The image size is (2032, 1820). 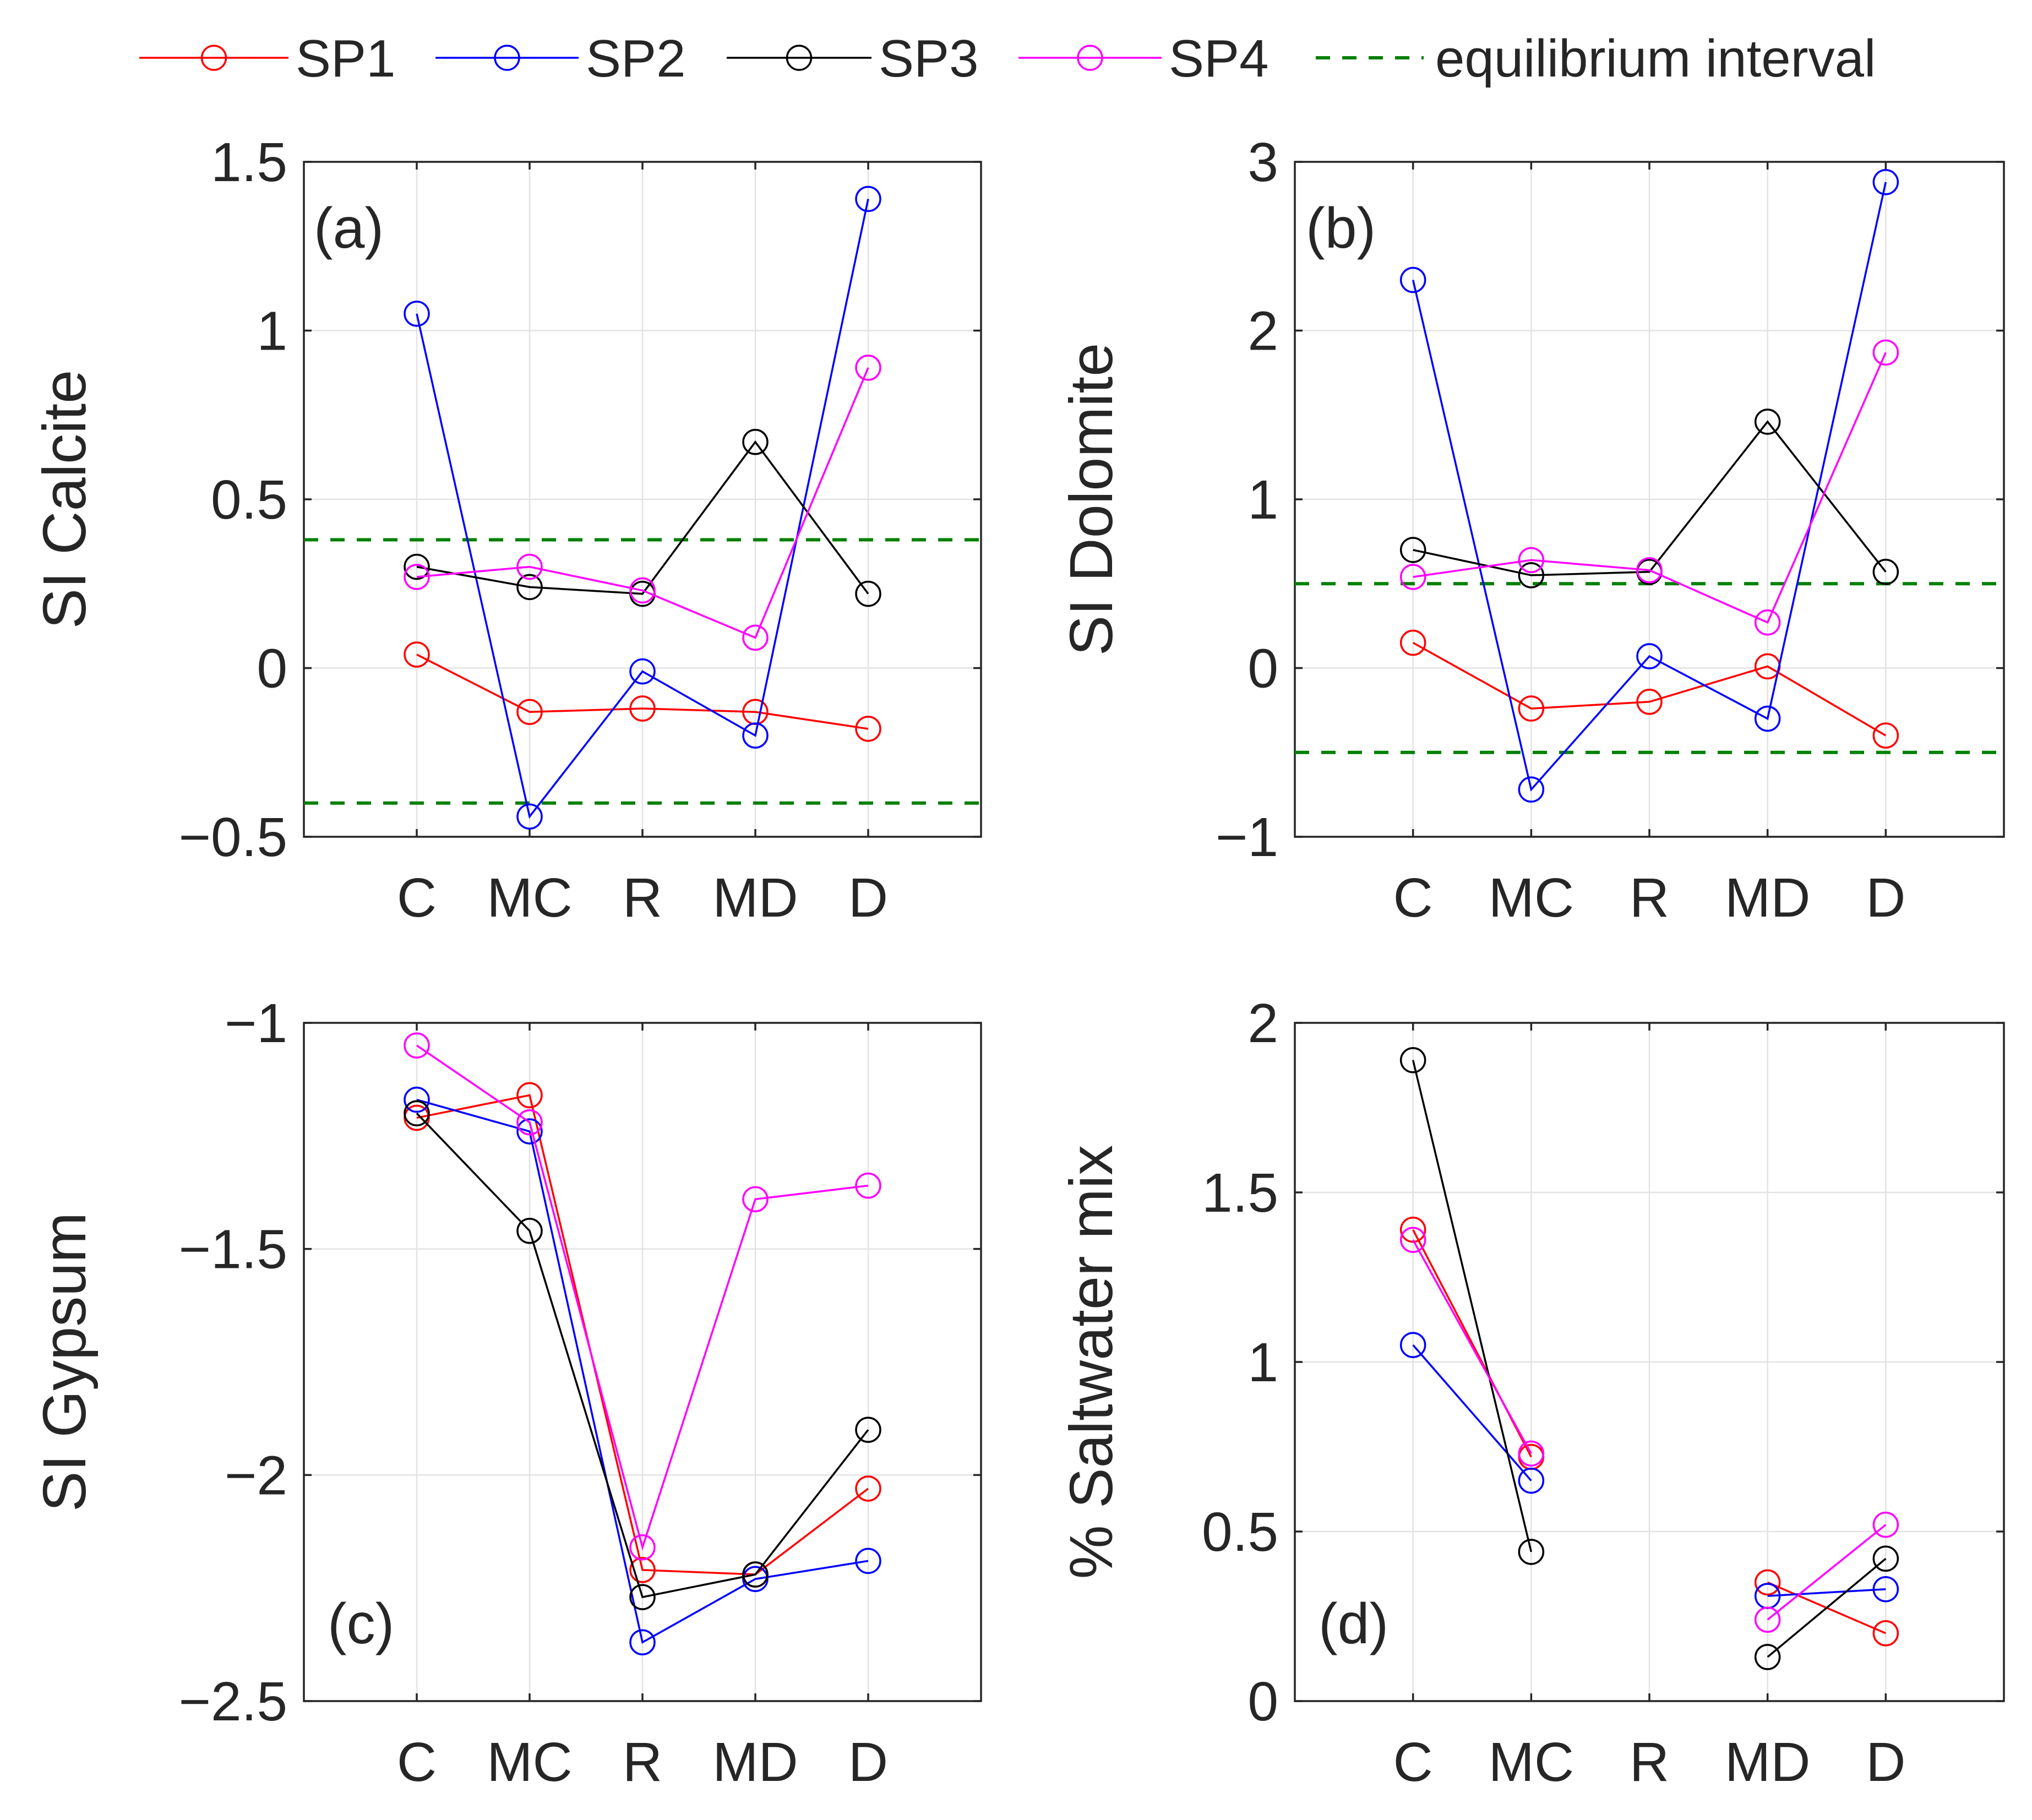 What do you see at coordinates (65, 500) in the screenshot?
I see `y-axis-label: SI Calcite` at bounding box center [65, 500].